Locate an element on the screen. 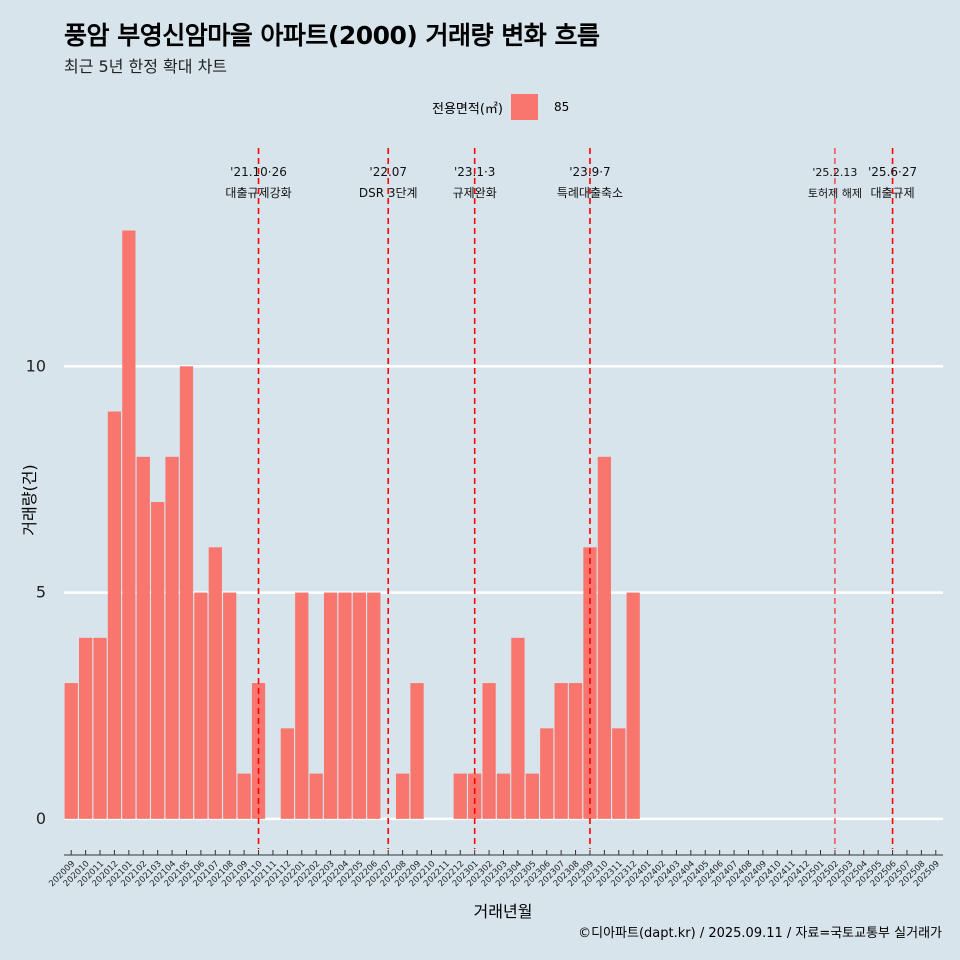 Image resolution: width=960 pixels, height=960 pixels. y-tick-label: 10 is located at coordinates (36, 365).